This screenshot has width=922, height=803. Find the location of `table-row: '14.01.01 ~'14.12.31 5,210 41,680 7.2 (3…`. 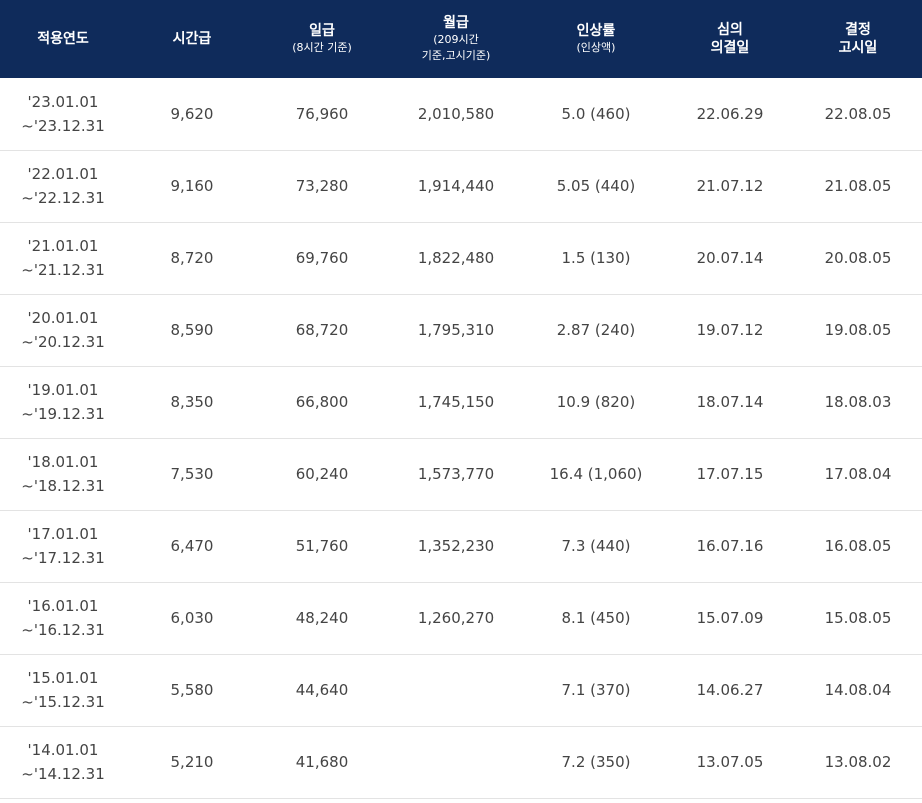

table-row: '14.01.01 ~'14.12.31 5,210 41,680 7.2 (3… is located at coordinates (461, 762).